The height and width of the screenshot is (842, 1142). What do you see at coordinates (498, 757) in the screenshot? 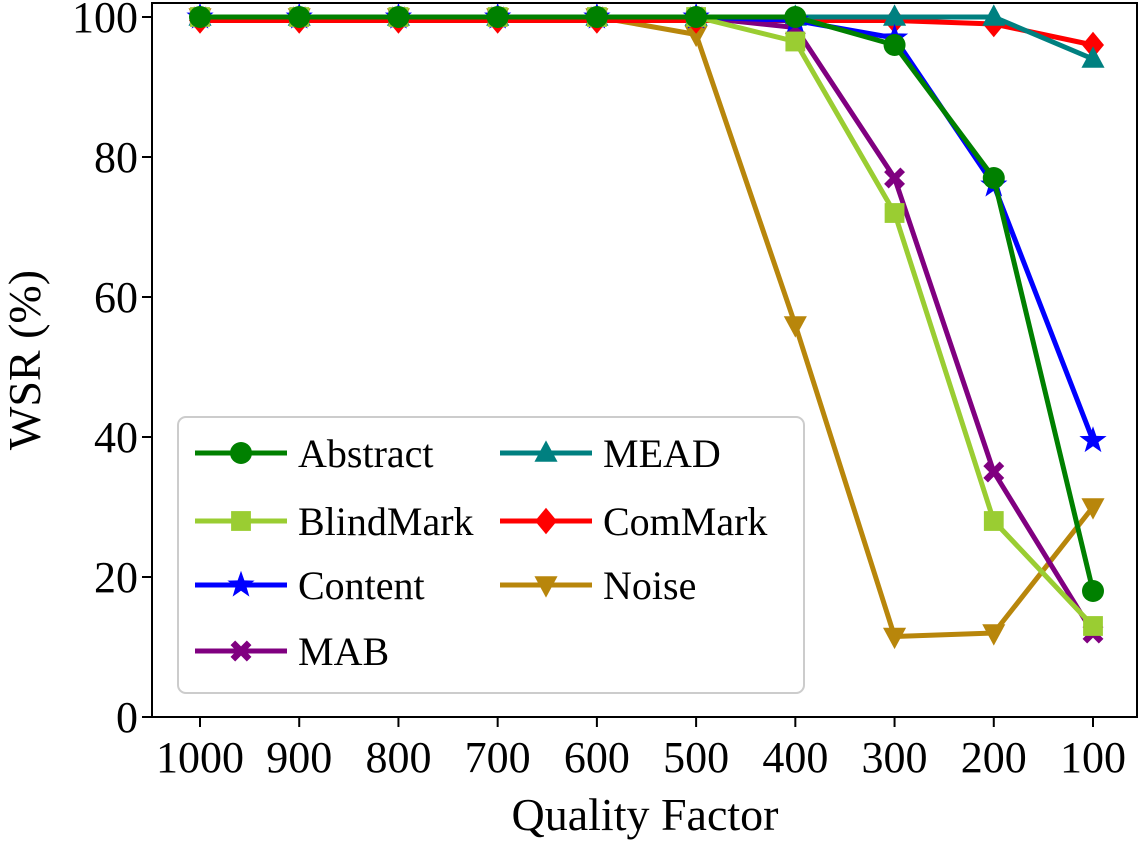
I see `x-tick-label: 700` at bounding box center [498, 757].